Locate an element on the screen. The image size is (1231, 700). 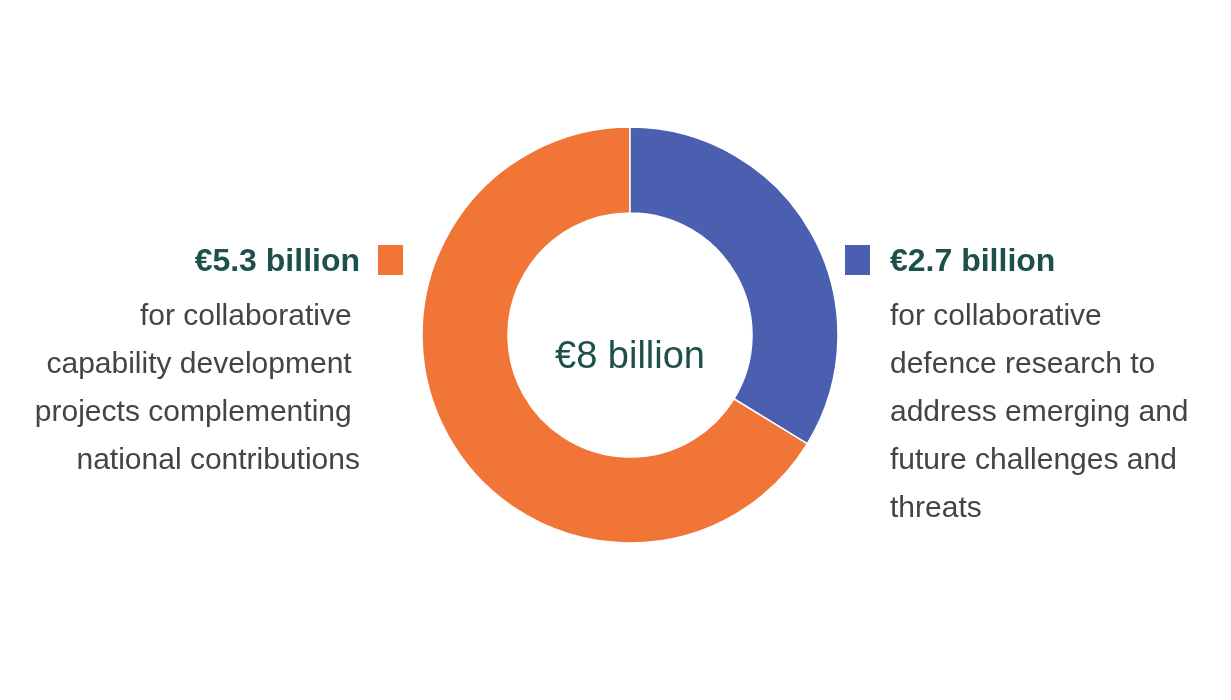
slice-label: for collaborative defence research to address emerging and future challenges and threats is located at coordinates (1043, 410).